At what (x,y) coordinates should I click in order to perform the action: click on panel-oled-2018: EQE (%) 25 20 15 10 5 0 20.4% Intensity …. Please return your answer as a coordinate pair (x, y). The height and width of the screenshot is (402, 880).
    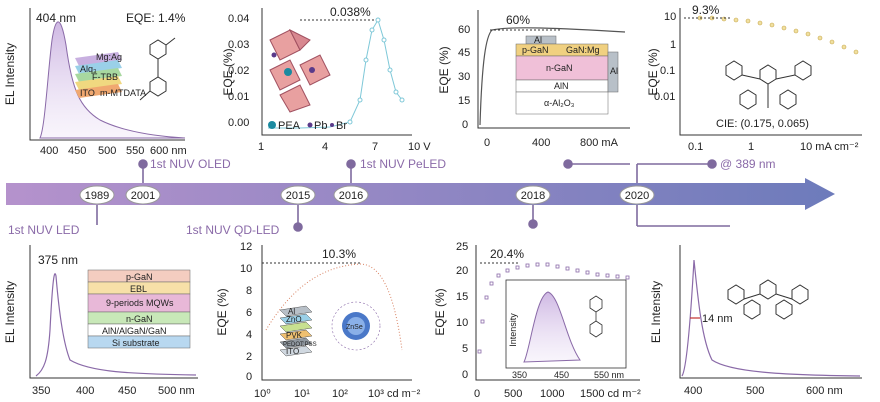
    Looking at the image, I should click on (537, 320).